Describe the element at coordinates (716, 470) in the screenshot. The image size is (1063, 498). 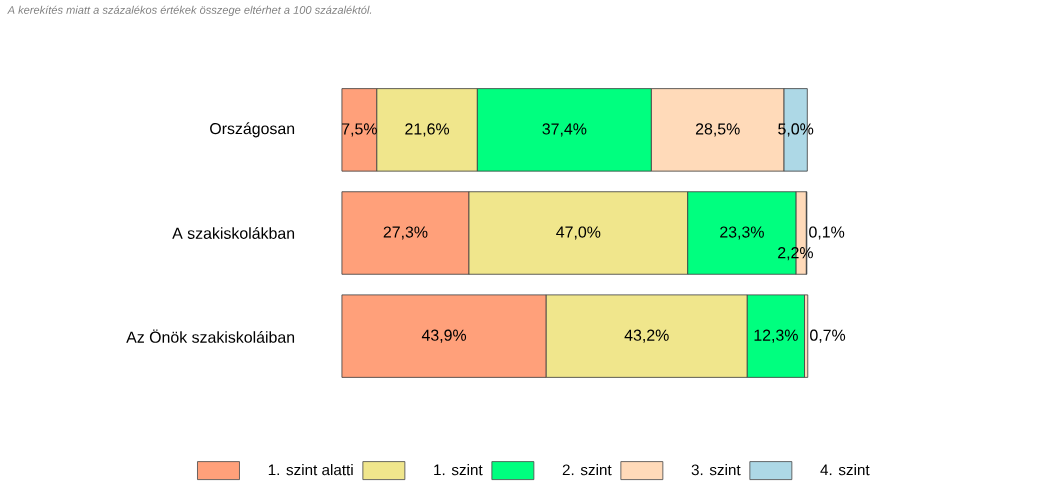
I see `legend-label: 3. szint` at that location.